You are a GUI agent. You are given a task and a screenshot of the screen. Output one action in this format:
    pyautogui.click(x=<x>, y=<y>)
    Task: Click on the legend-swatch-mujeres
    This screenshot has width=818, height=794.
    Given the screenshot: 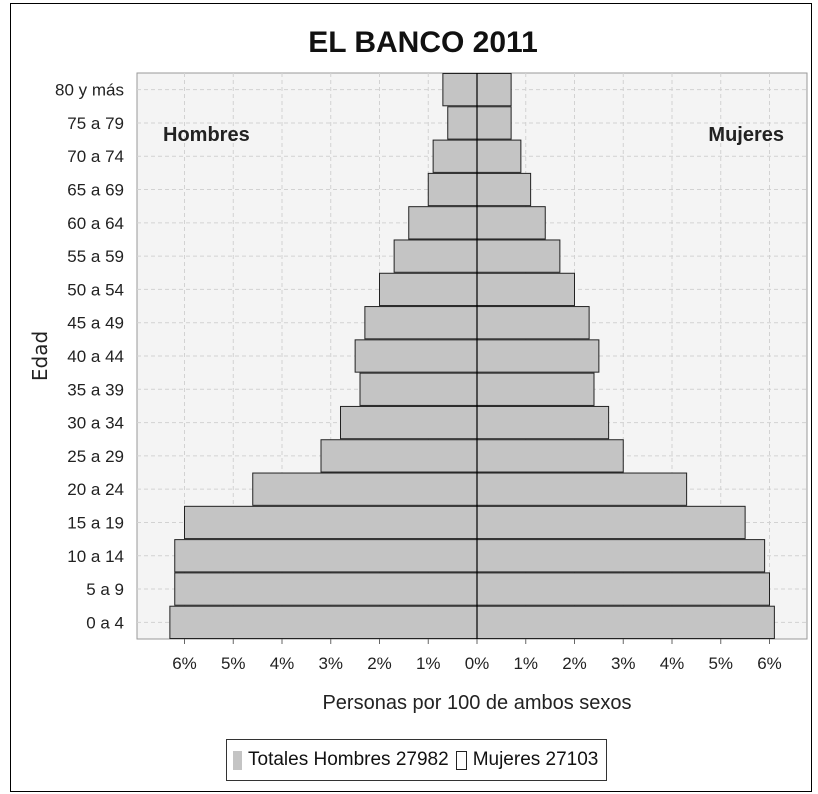 What is the action you would take?
    pyautogui.click(x=461, y=760)
    